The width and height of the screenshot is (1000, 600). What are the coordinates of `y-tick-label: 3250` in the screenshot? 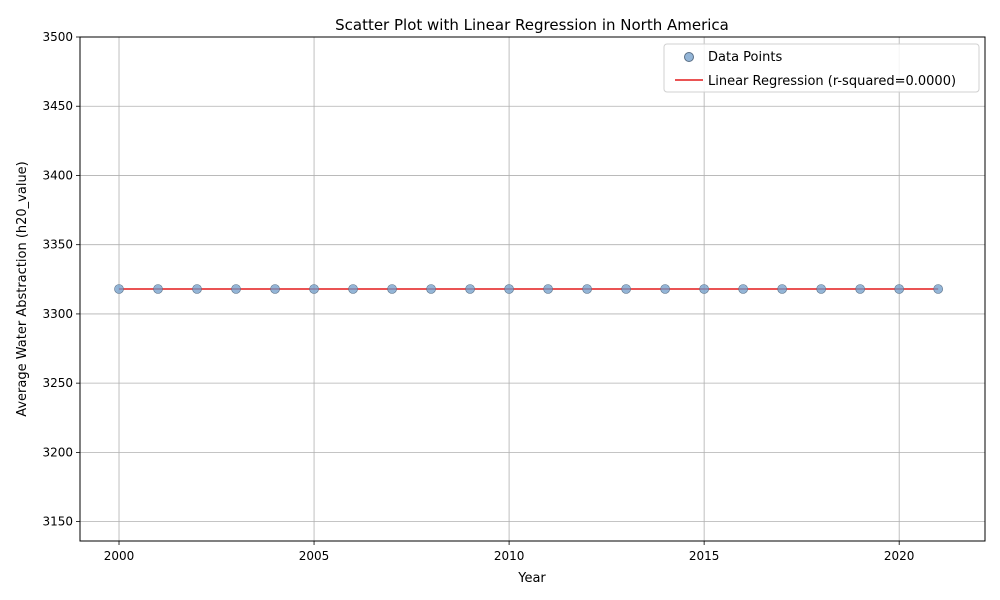 It's located at (57, 383).